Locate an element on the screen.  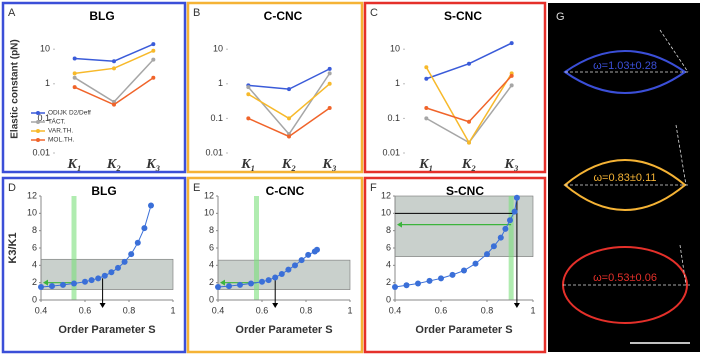
legend-label: ODIJK D2/Deff is located at coordinates (69, 113).